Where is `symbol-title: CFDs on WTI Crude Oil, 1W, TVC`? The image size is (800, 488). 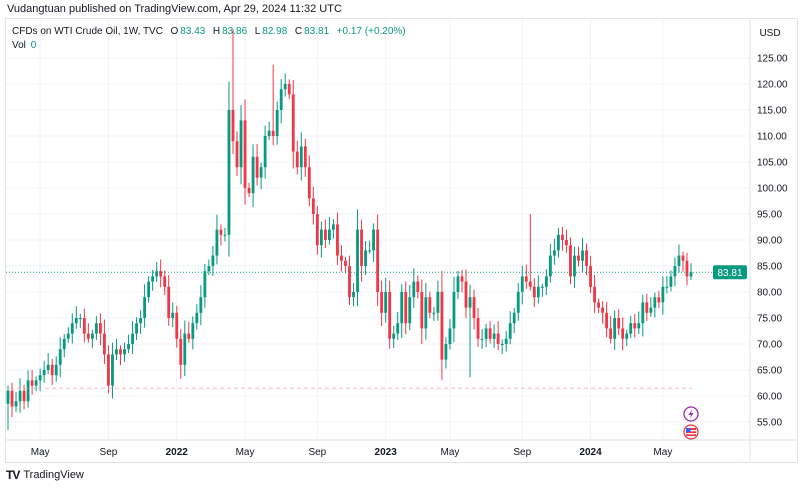
symbol-title: CFDs on WTI Crude Oil, 1W, TVC is located at coordinates (87, 31).